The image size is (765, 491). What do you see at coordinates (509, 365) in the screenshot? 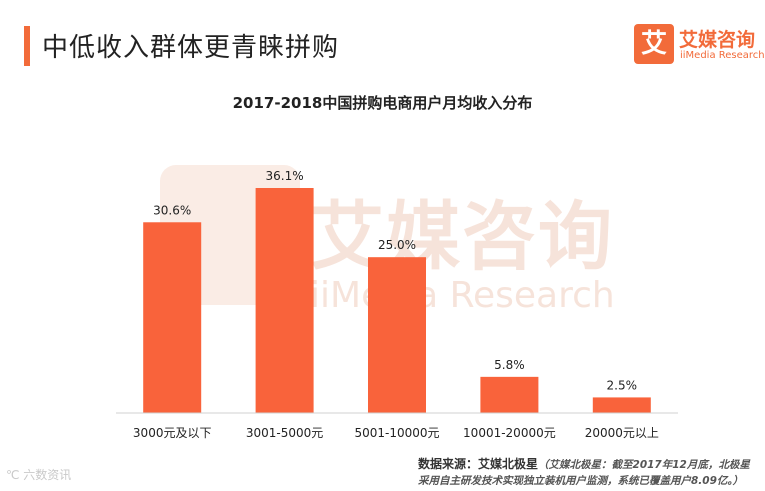
I see `data-label-4: 5.8%` at bounding box center [509, 365].